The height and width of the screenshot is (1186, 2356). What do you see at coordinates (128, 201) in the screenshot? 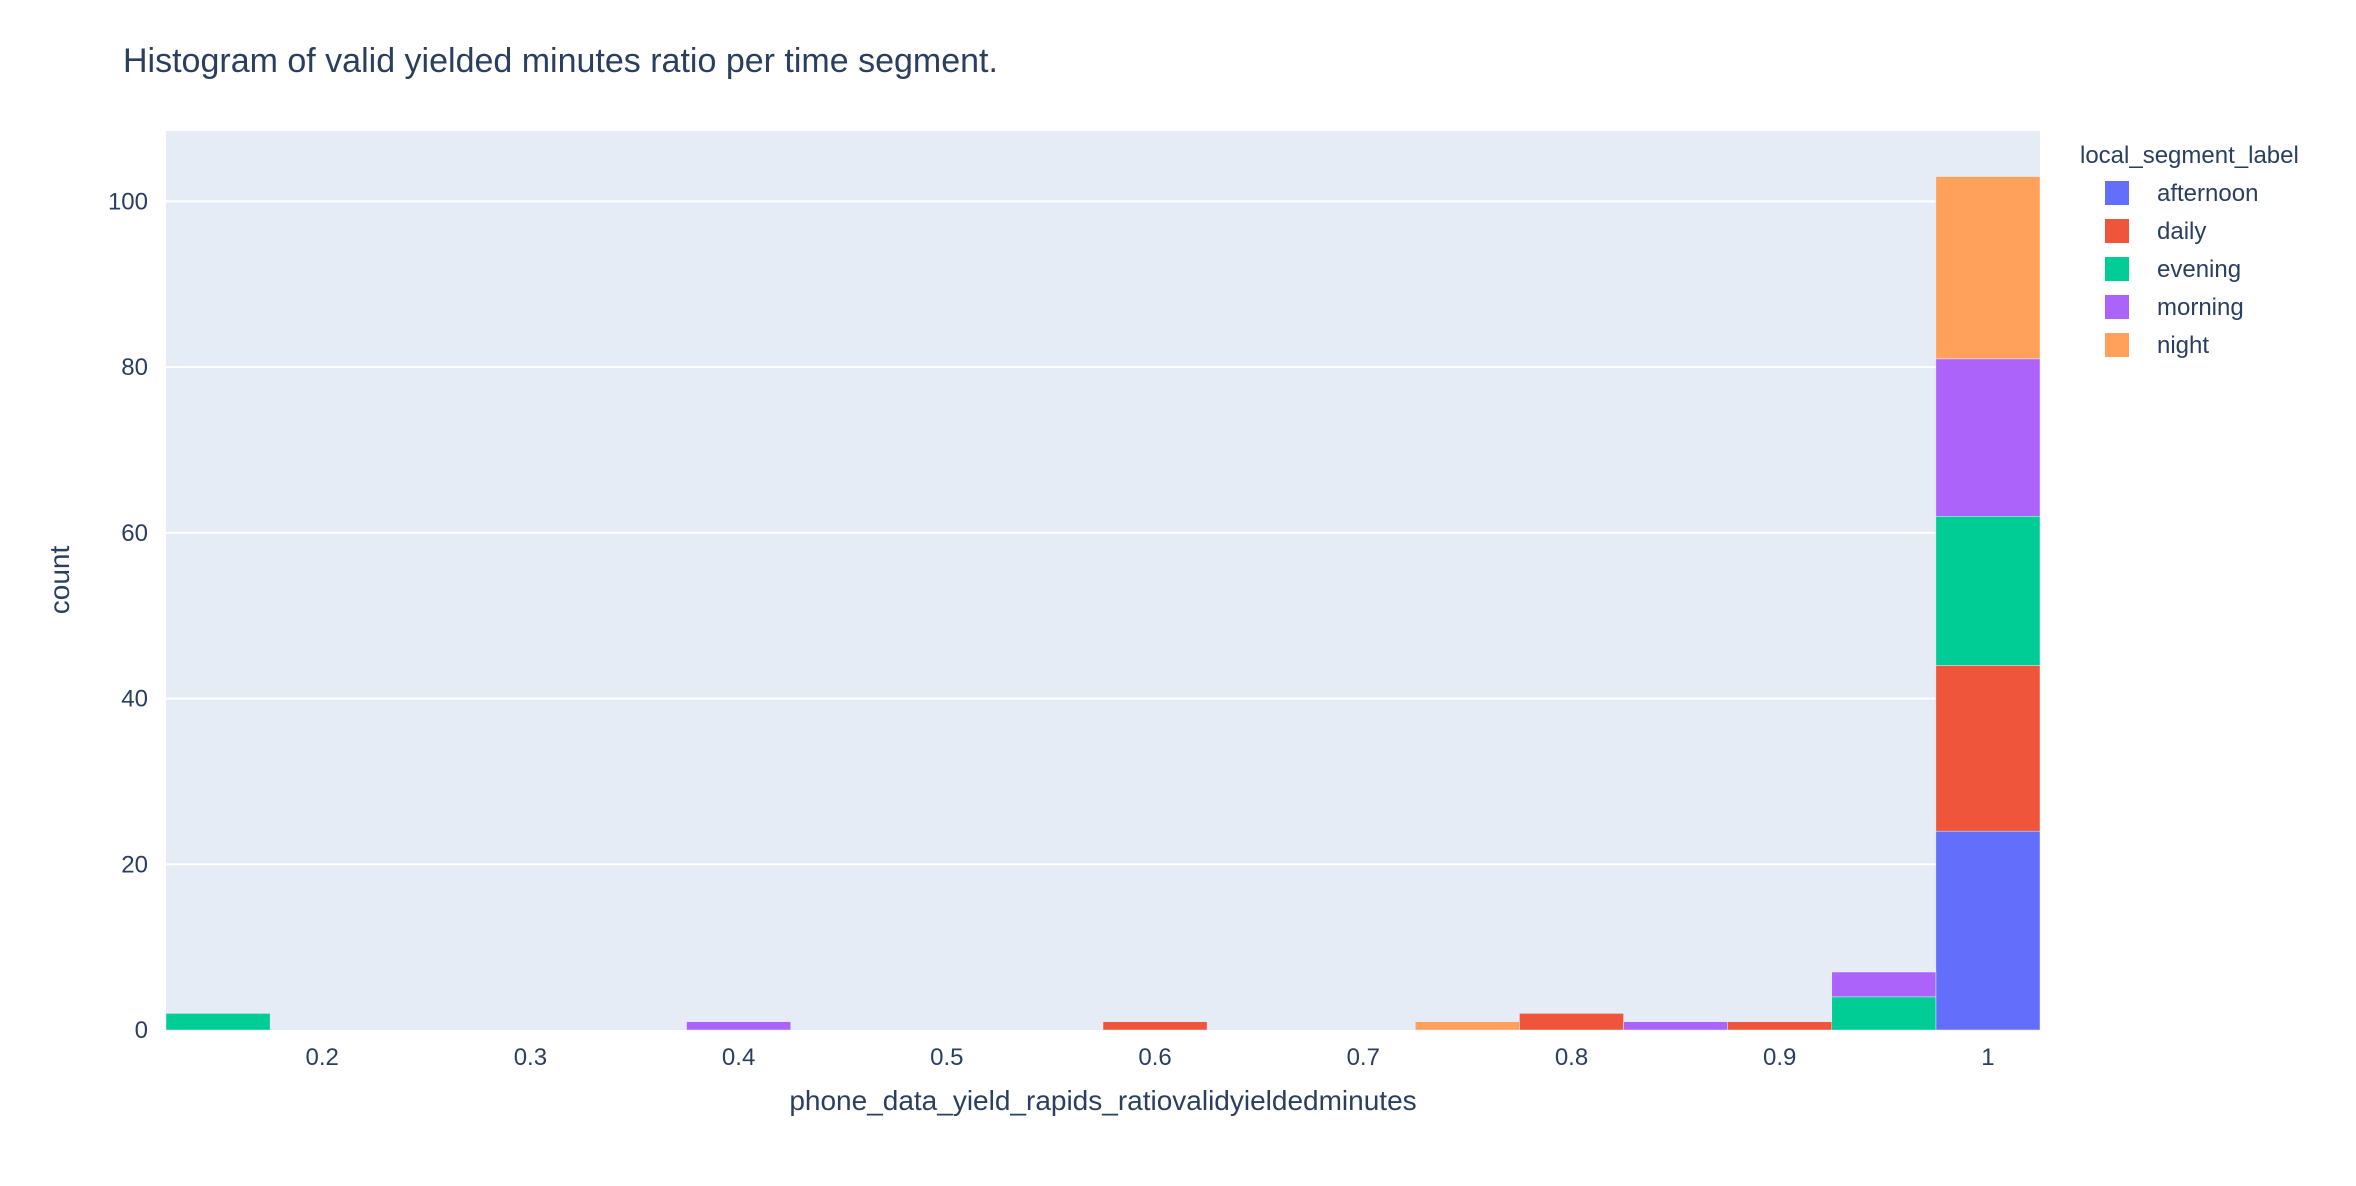
I see `y-tick-label: 100` at bounding box center [128, 201].